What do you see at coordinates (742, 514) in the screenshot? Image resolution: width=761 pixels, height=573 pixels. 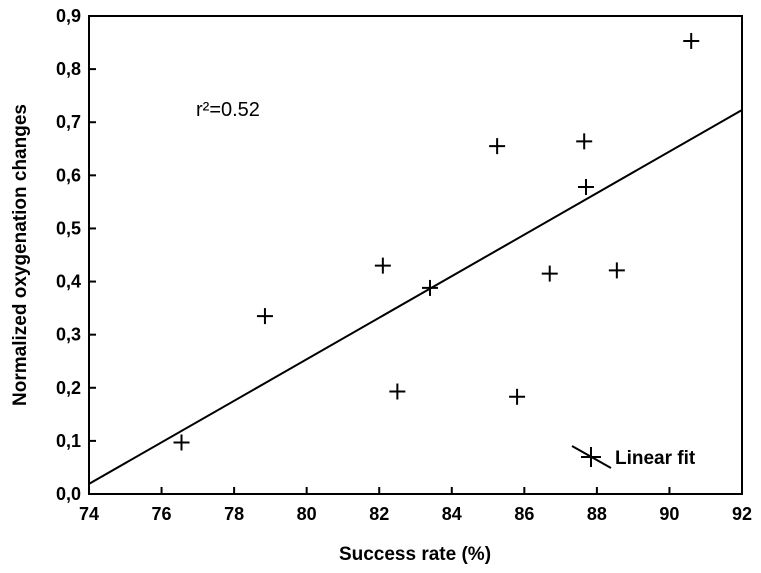 I see `x-tick-label: 92` at bounding box center [742, 514].